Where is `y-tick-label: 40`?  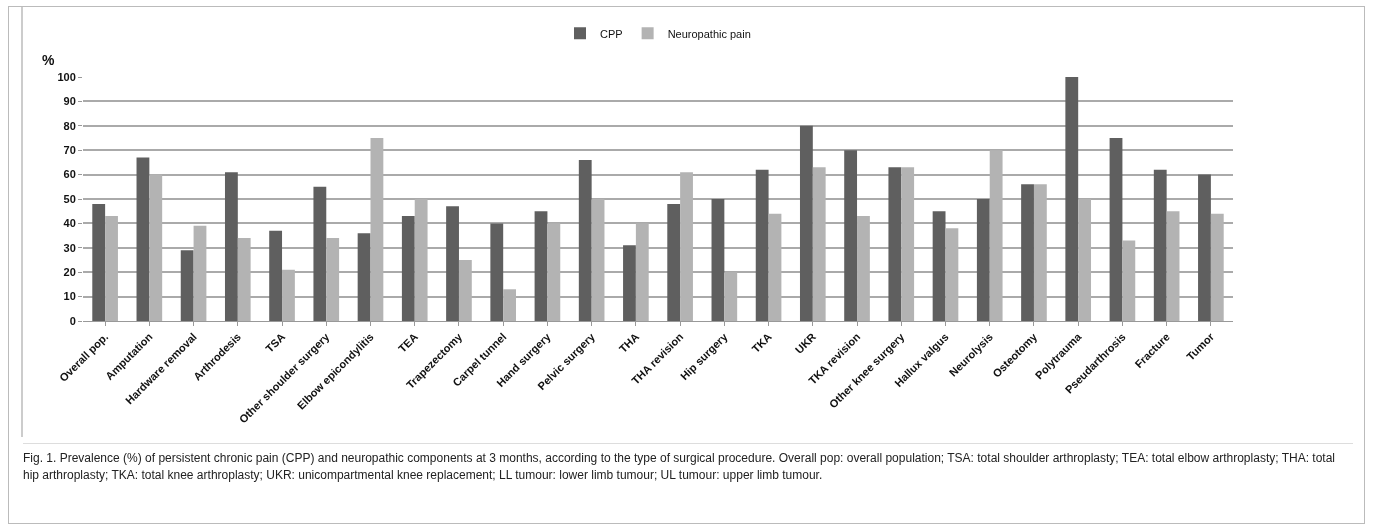 y-tick-label: 40 is located at coordinates (69, 223).